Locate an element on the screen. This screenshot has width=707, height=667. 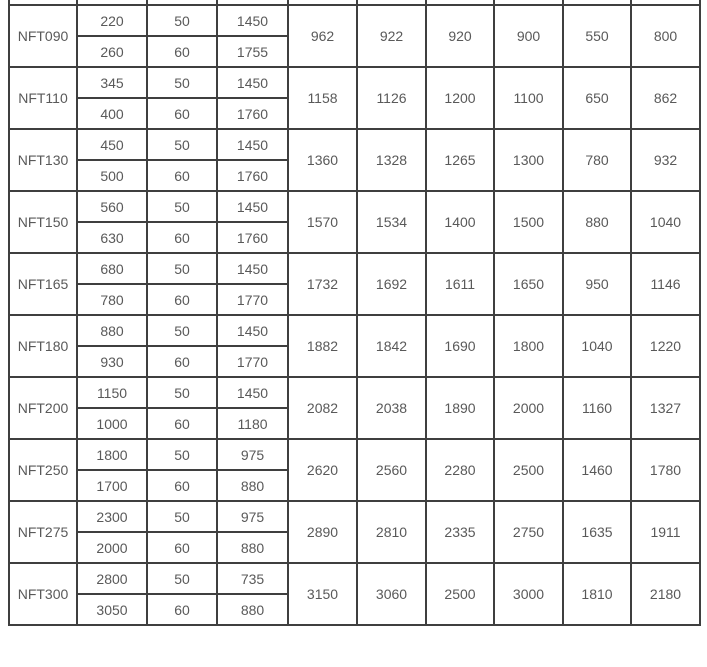
merged-value-cell: 1780 is located at coordinates (665, 470).